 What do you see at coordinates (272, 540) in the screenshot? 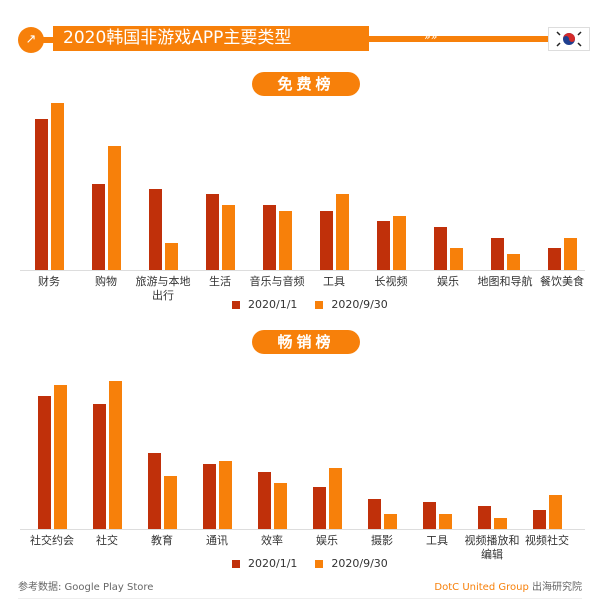
I see `category-label: 效率` at bounding box center [272, 540].